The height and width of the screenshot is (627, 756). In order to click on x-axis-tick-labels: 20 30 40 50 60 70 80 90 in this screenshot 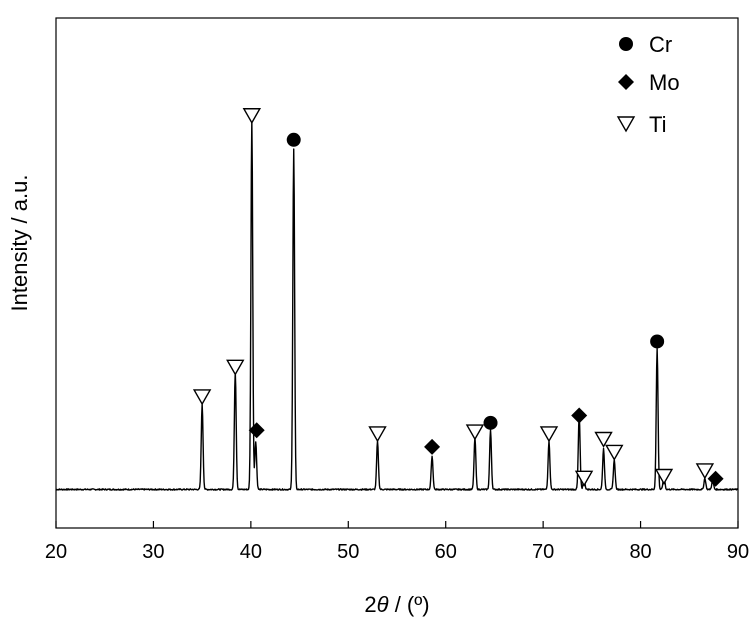, I will do `click(397, 552)`.